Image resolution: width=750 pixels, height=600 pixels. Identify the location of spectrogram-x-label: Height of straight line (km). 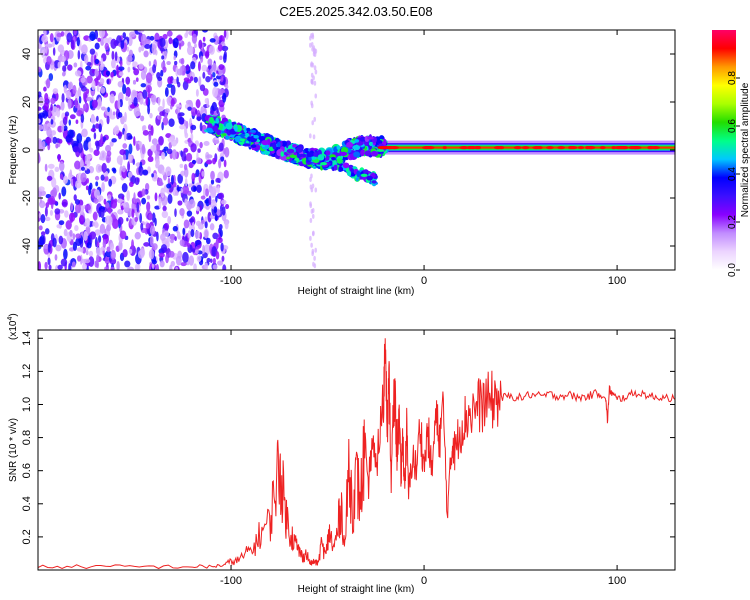
(356, 291).